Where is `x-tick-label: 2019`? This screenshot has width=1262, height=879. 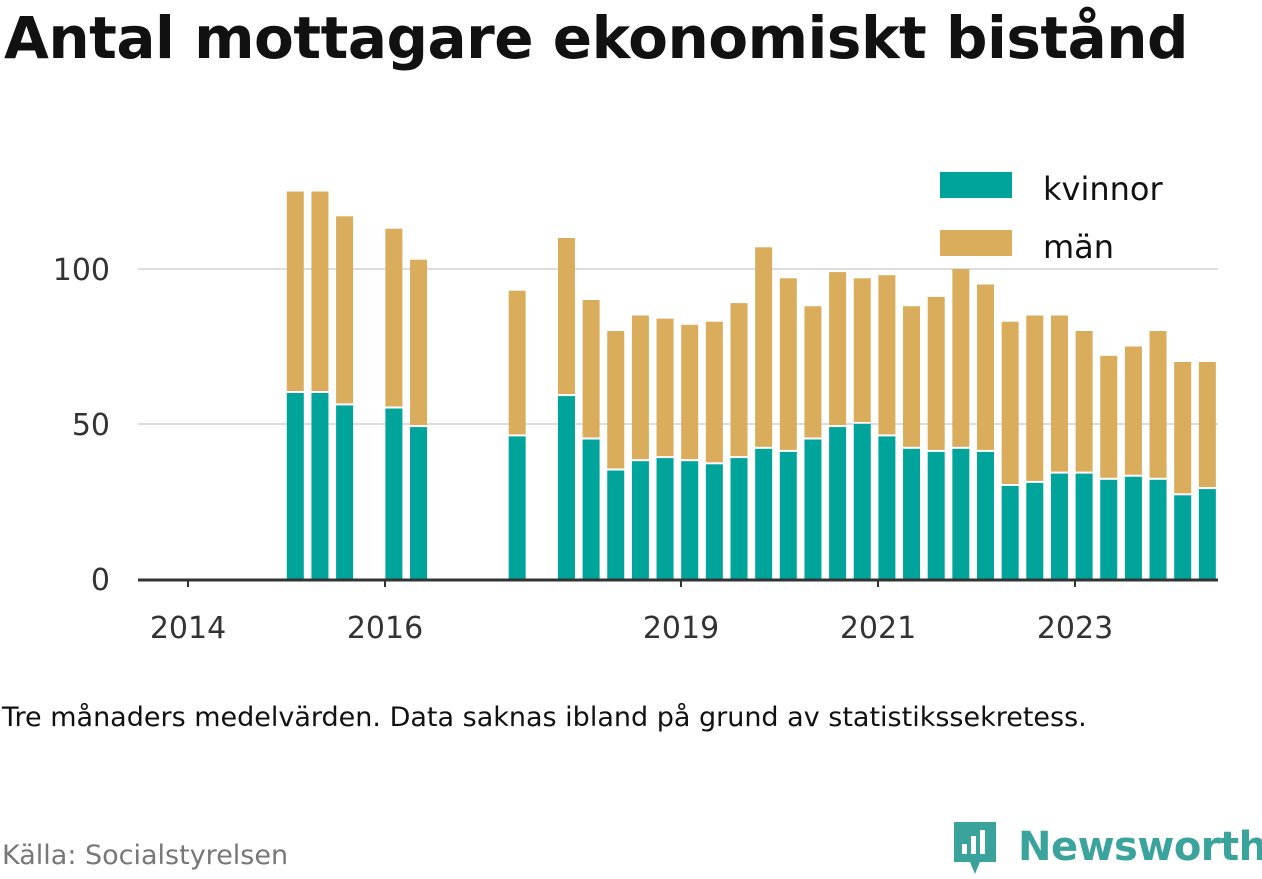
x-tick-label: 2019 is located at coordinates (681, 628).